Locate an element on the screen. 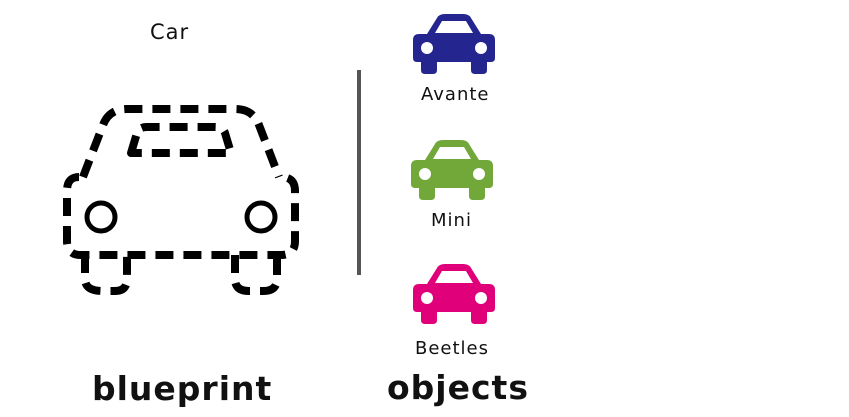 The width and height of the screenshot is (849, 417). divider-line is located at coordinates (359, 172).